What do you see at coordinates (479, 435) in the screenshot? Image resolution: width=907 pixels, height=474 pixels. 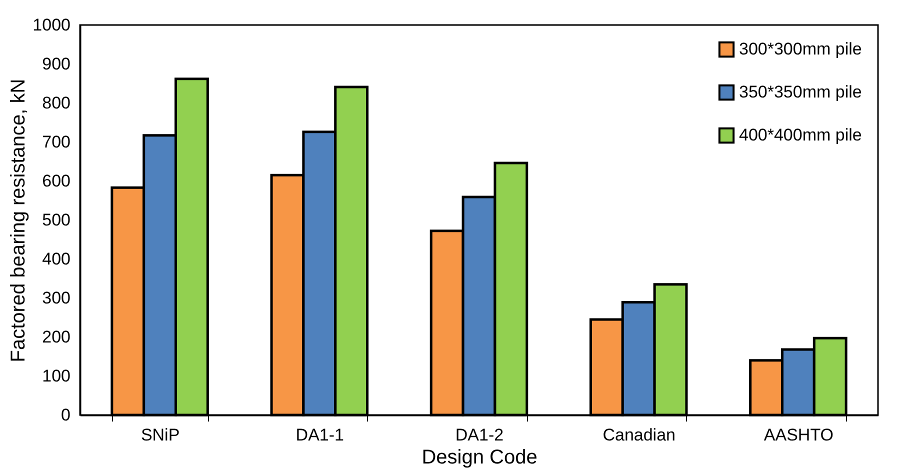 I see `x-tick-label: DA1-2` at bounding box center [479, 435].